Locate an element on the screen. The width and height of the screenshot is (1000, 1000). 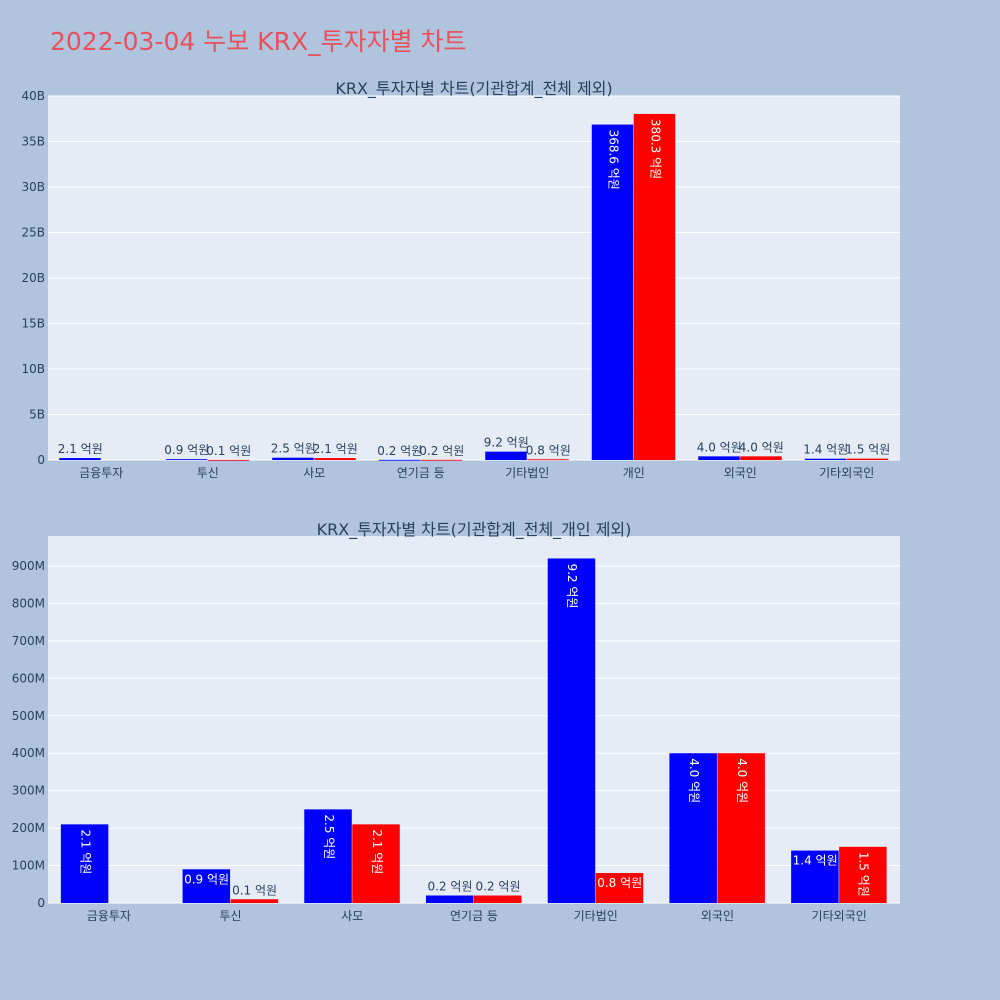
y-tick-label: 15B is located at coordinates (33, 324).